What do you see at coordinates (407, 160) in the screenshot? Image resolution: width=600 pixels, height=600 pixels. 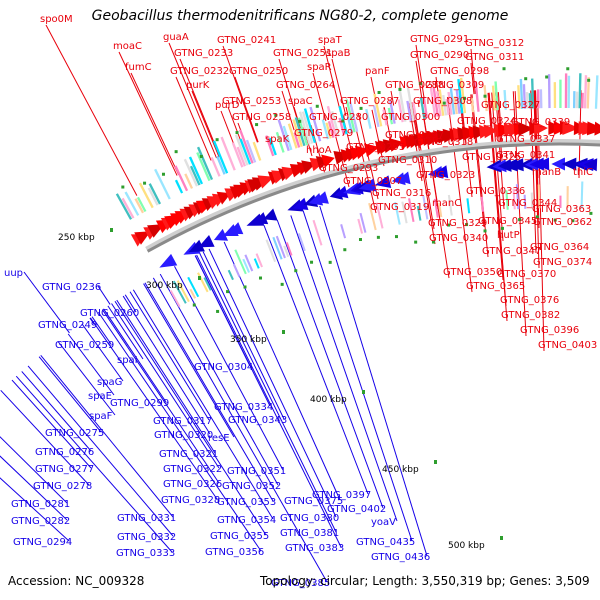 I see `forward-gene-label: GTNG_0310` at bounding box center [407, 160].